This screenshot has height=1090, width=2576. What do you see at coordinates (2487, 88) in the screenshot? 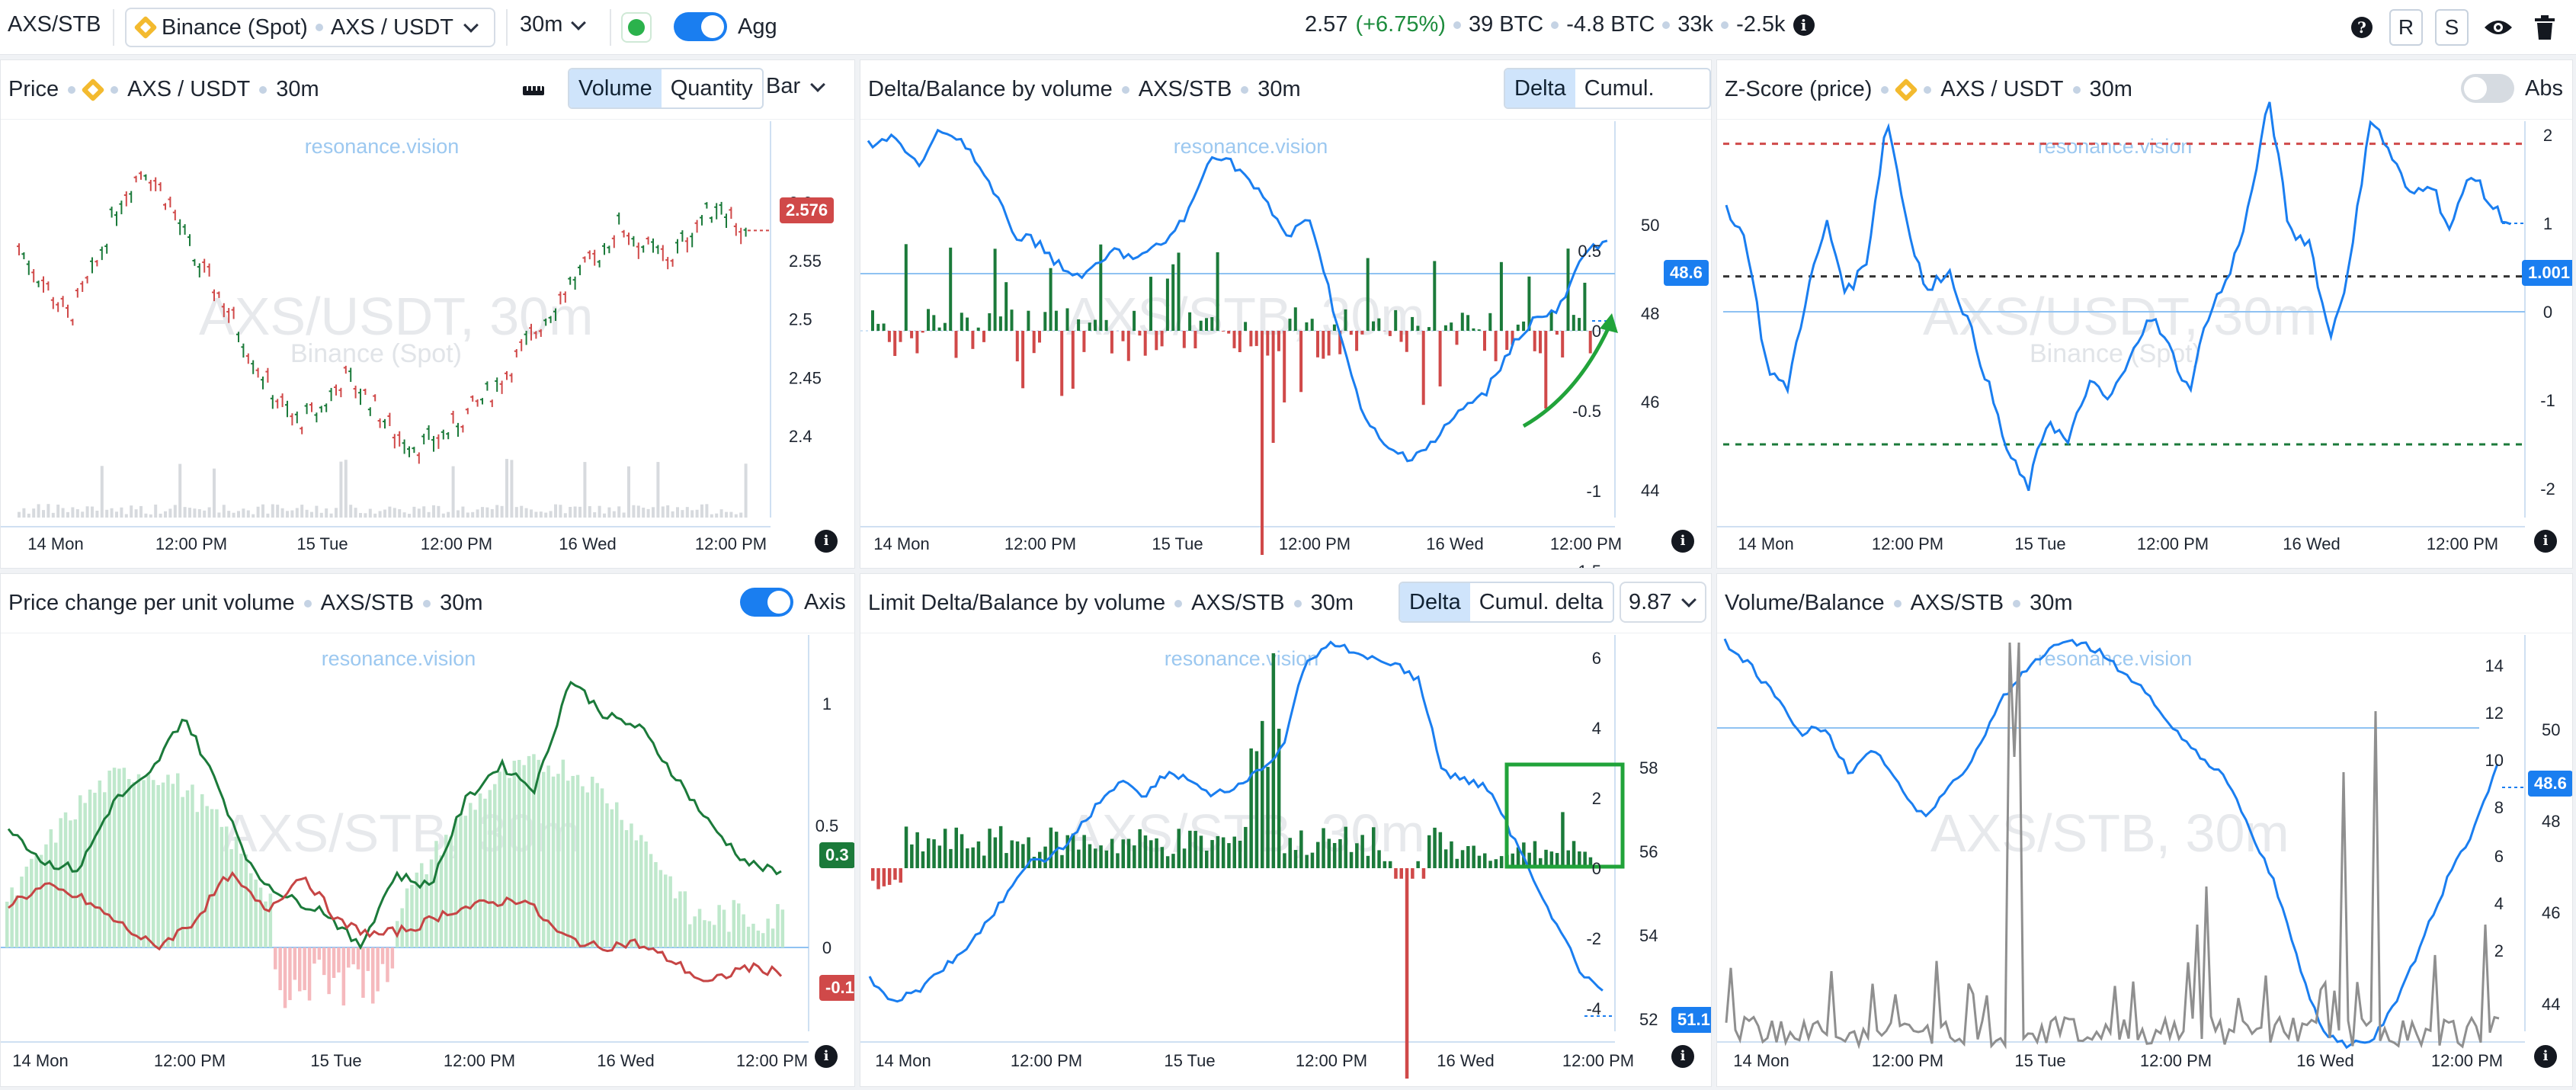
I see `abs-toggle` at bounding box center [2487, 88].